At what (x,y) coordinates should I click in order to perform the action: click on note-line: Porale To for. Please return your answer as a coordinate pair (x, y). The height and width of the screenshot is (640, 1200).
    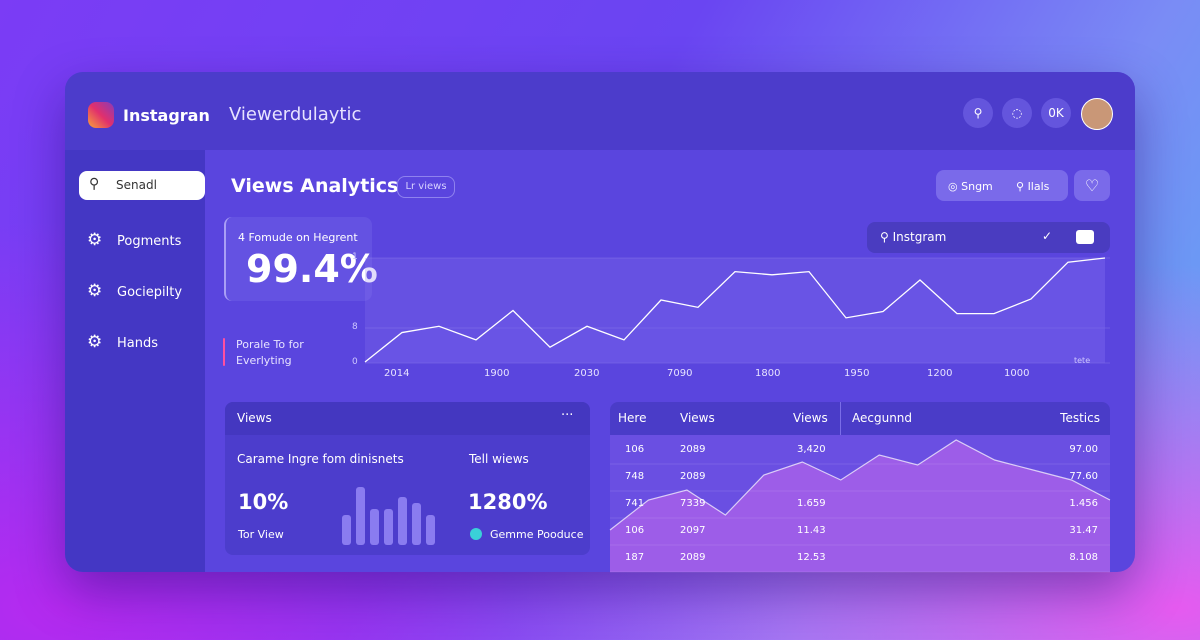
    Looking at the image, I should click on (270, 344).